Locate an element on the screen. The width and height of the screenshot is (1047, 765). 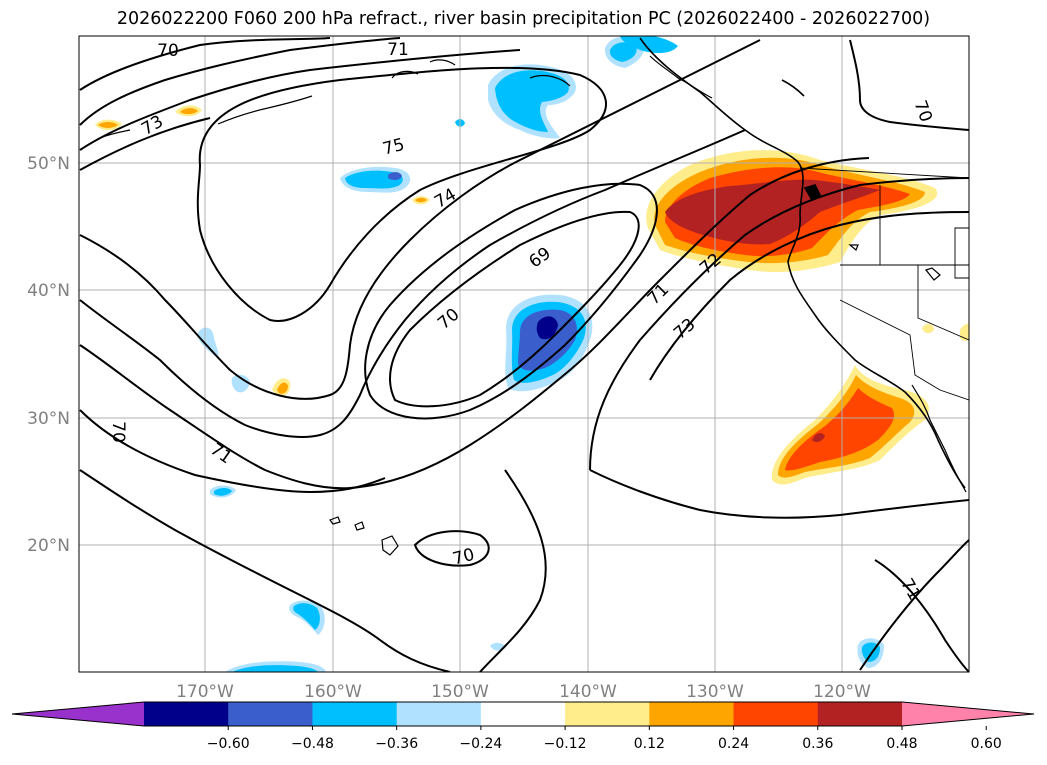
colorbar-outline is located at coordinates (523, 714).